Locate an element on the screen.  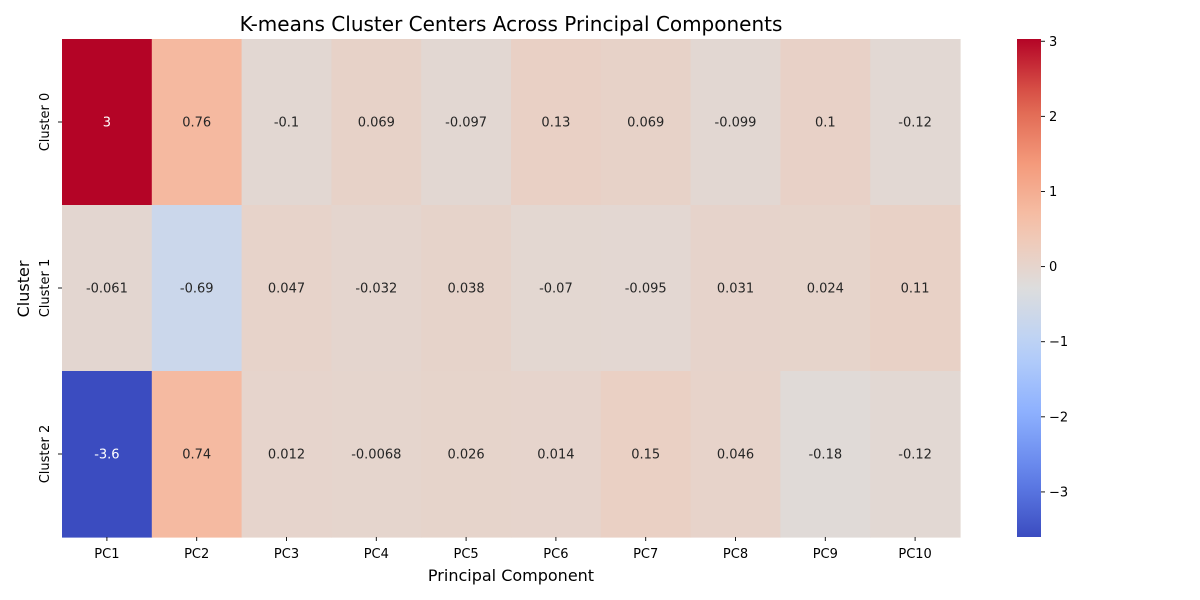
cell-value-label: 0.026 is located at coordinates (465, 455).